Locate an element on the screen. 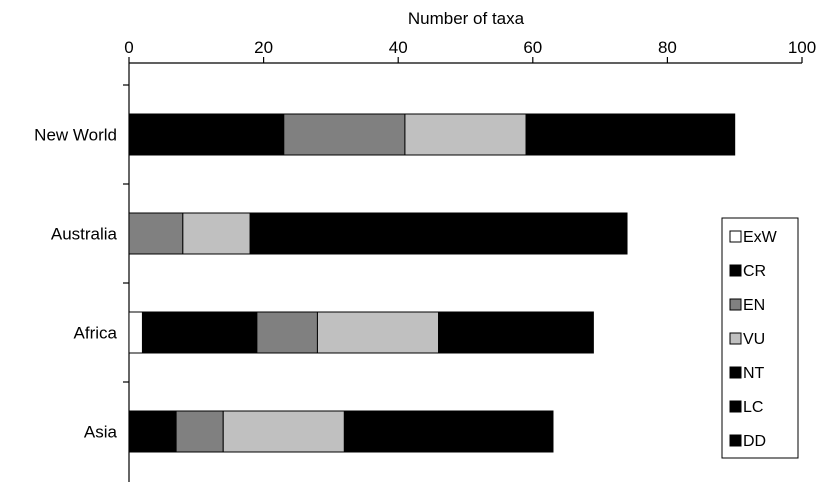 Image resolution: width=825 pixels, height=482 pixels. x-tick-label: 80 is located at coordinates (667, 47).